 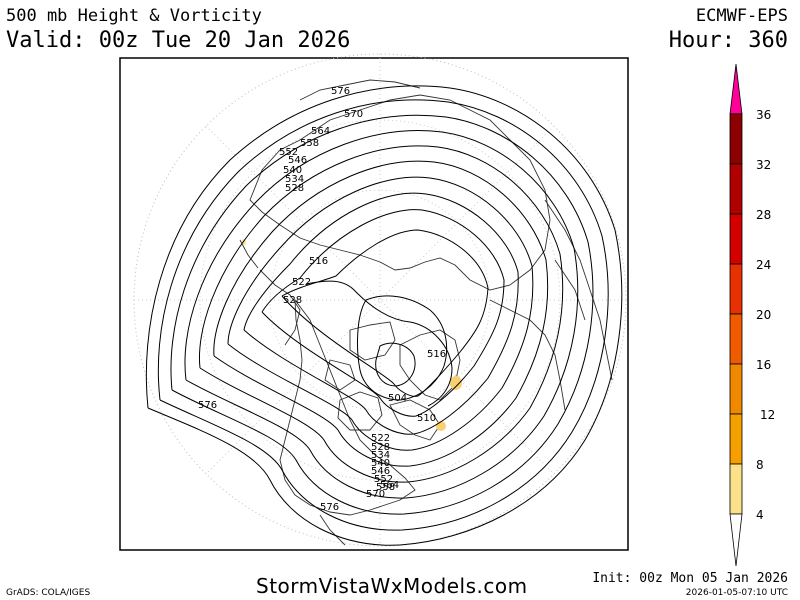 I want to click on colorbar-label: 28, so click(x=763, y=215).